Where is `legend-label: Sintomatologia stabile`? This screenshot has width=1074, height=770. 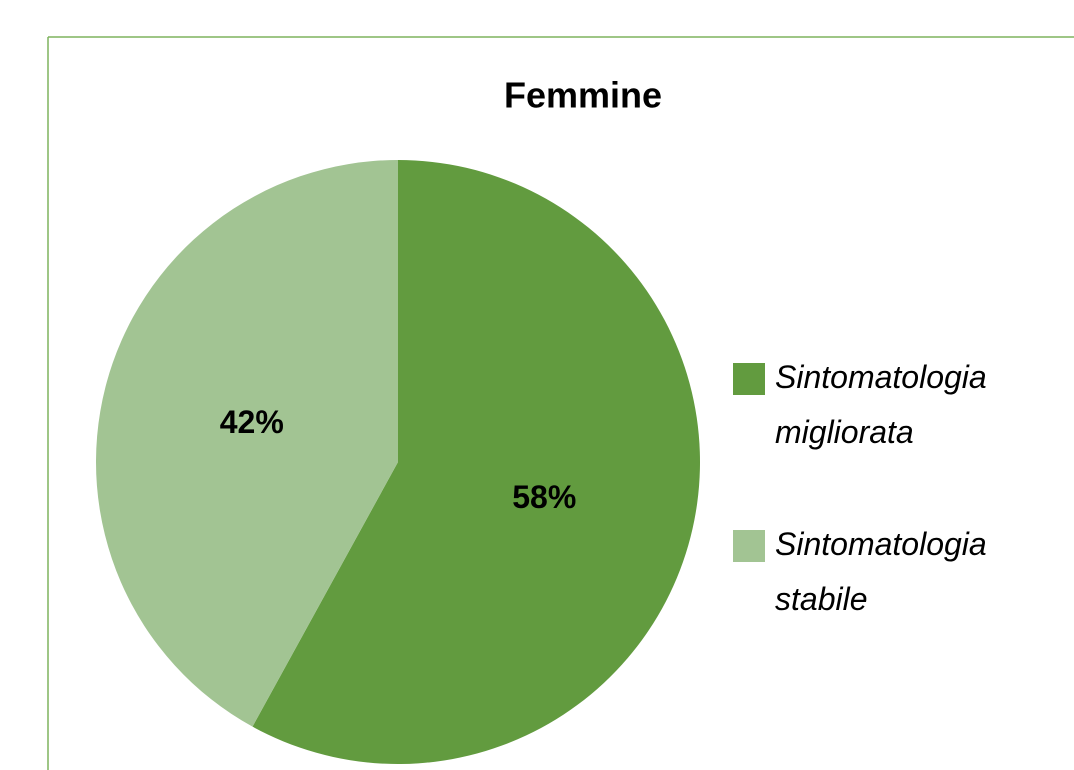 legend-label: Sintomatologia stabile is located at coordinates (881, 571).